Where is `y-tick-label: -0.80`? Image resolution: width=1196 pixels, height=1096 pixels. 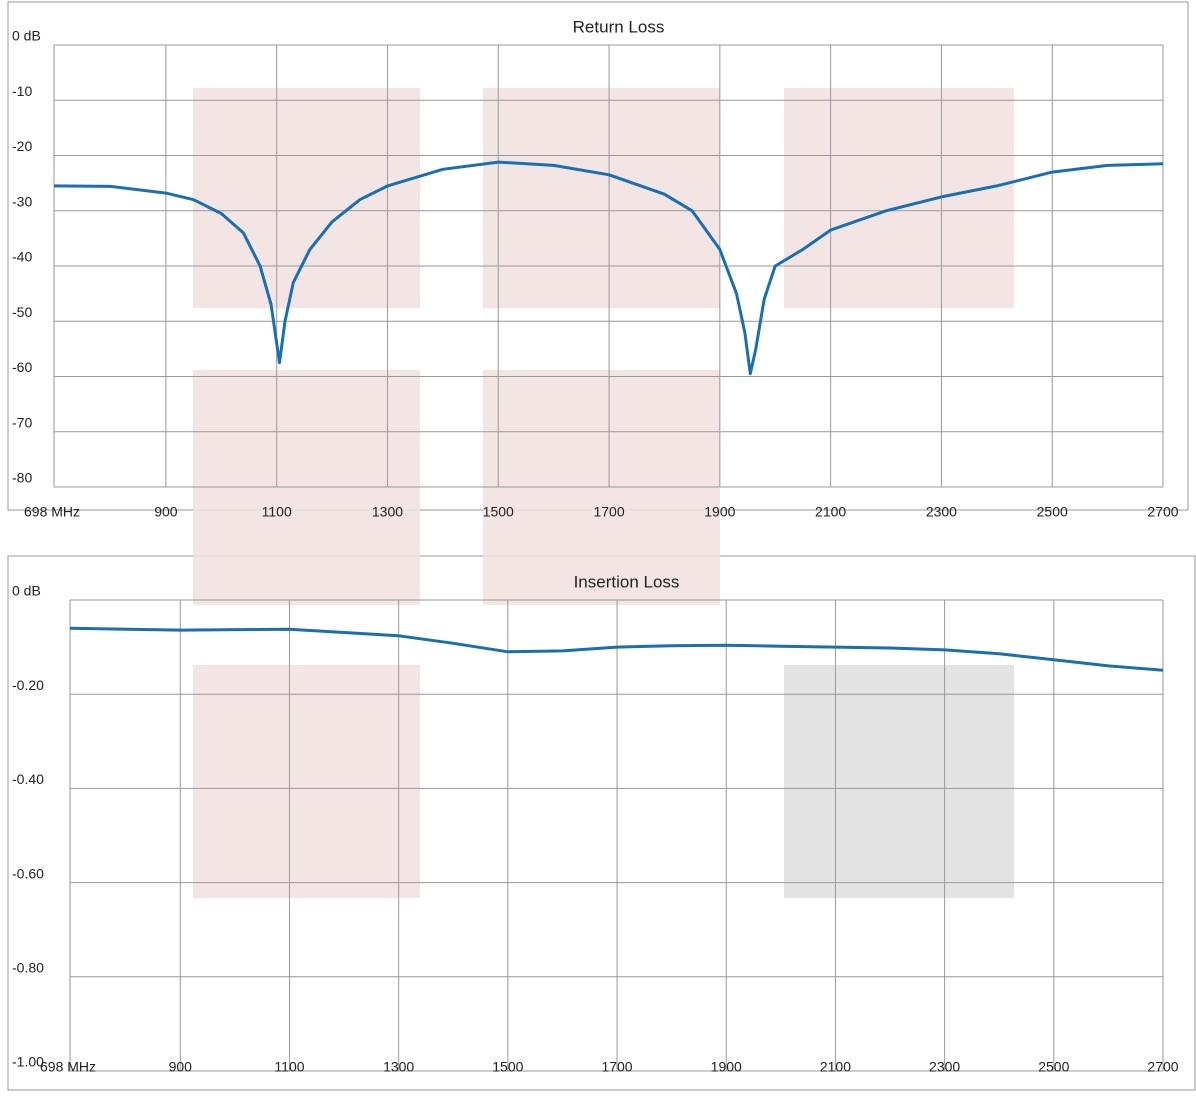
y-tick-label: -0.80 is located at coordinates (28, 968).